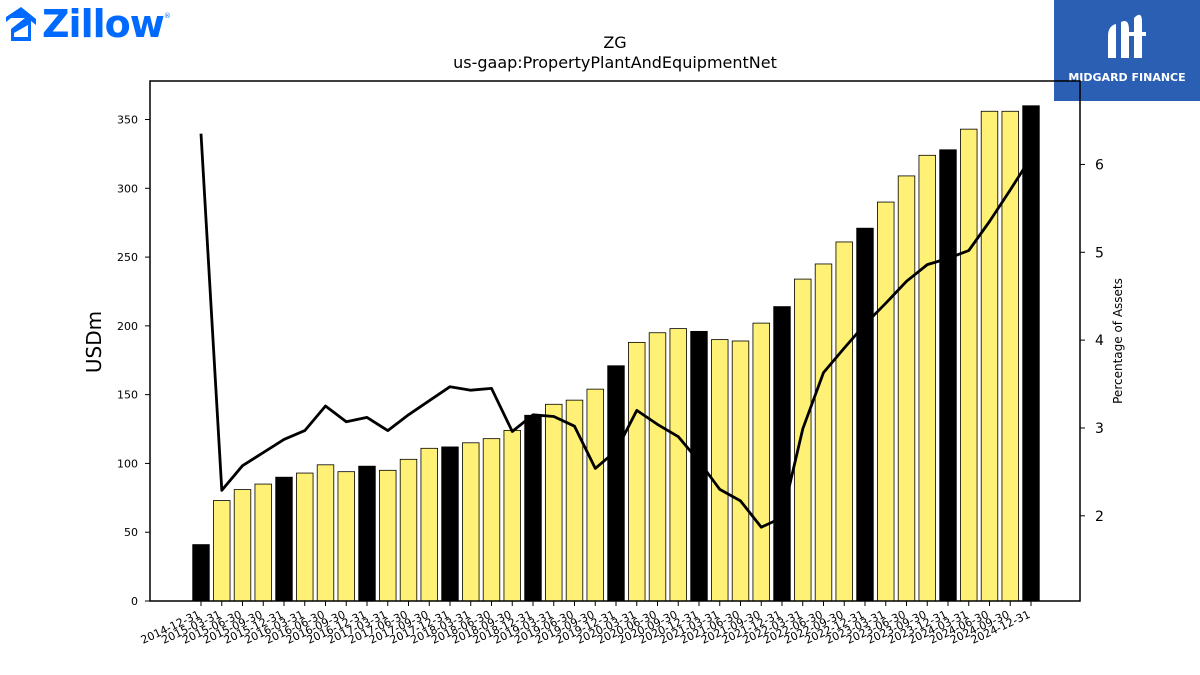 The height and width of the screenshot is (675, 1200). What do you see at coordinates (127, 257) in the screenshot?
I see `y-tick-label: 250` at bounding box center [127, 257].